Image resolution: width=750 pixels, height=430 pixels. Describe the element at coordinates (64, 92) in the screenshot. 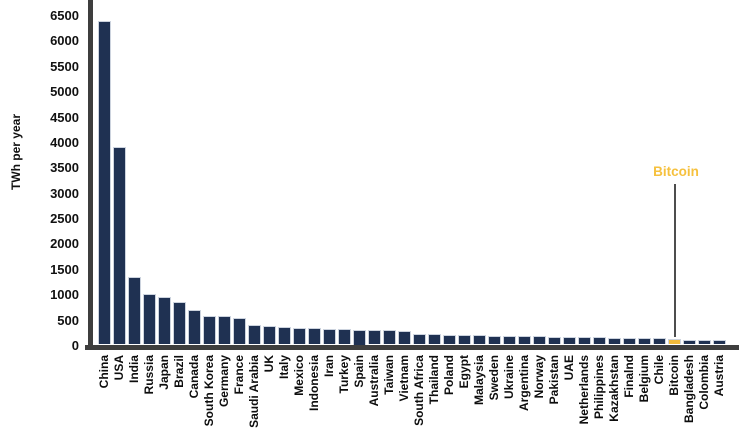

I see `y-tick-label: 5000` at that location.